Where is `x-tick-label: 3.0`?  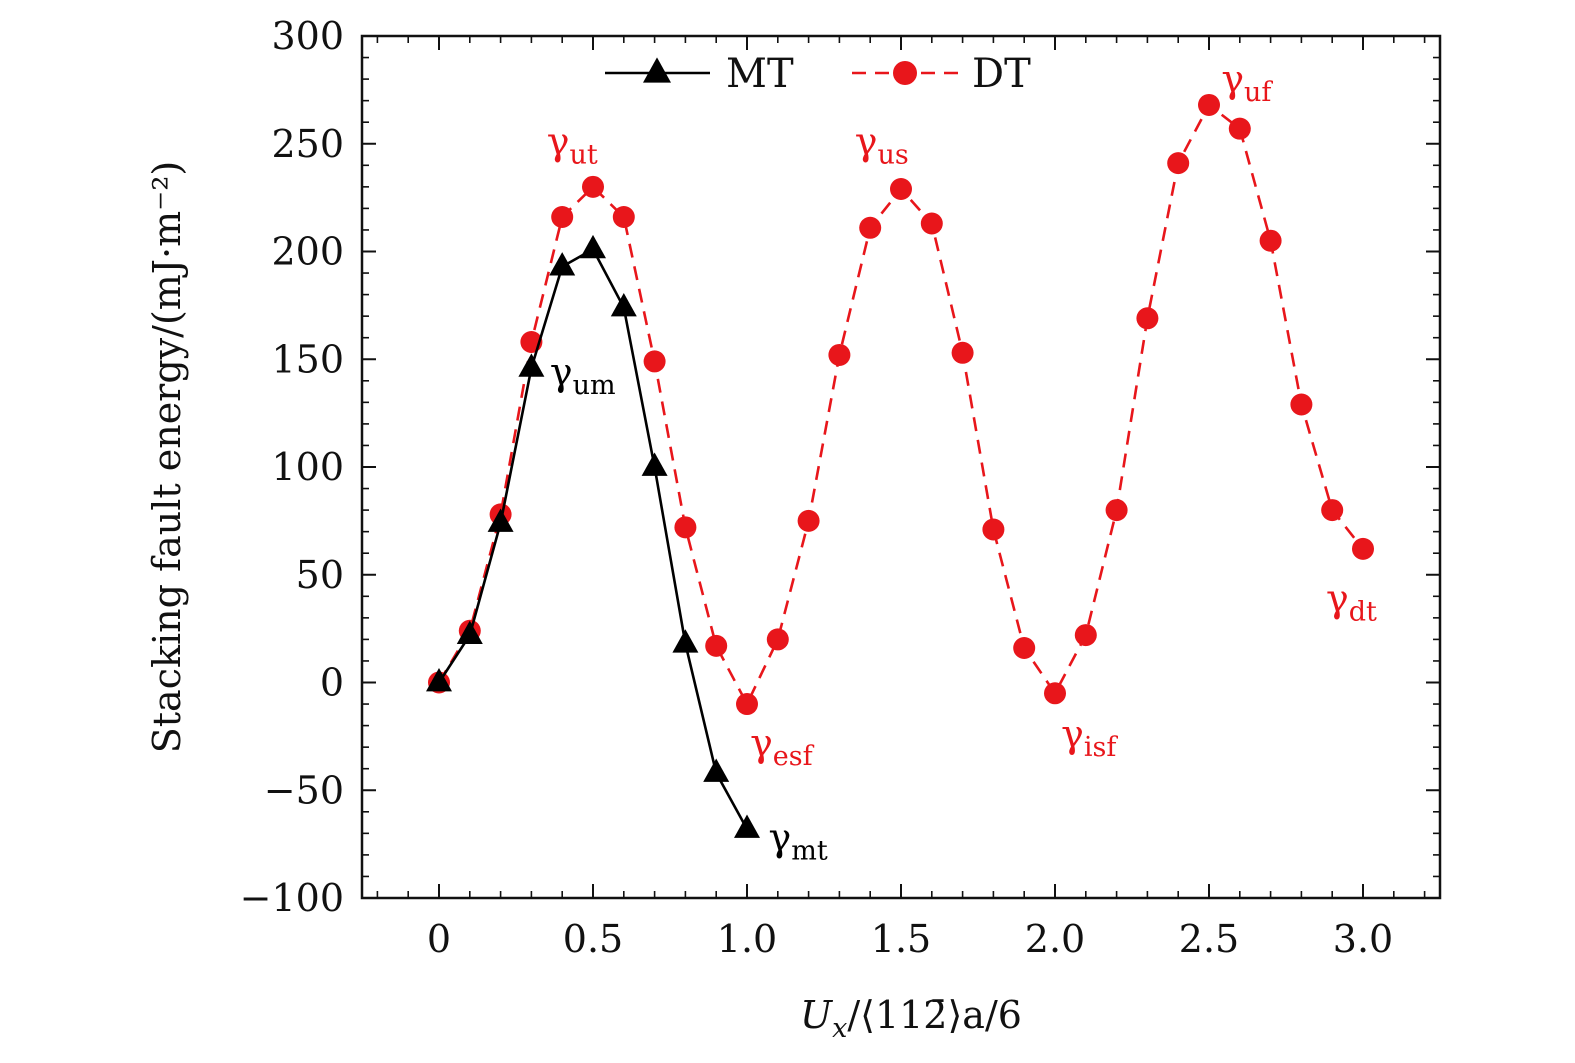 x-tick-label: 3.0 is located at coordinates (1363, 939).